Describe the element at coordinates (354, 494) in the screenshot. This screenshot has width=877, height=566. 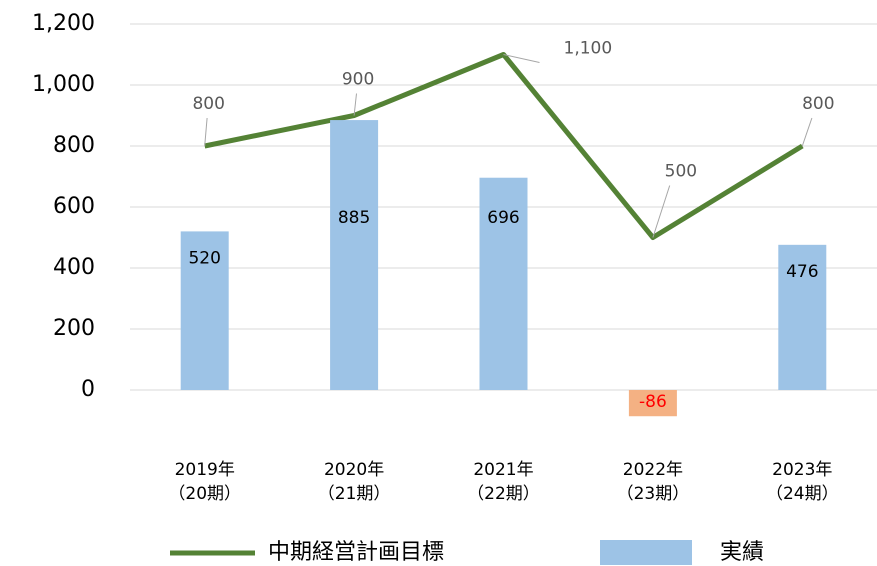
I see `x-tick-label: （21期）` at that location.